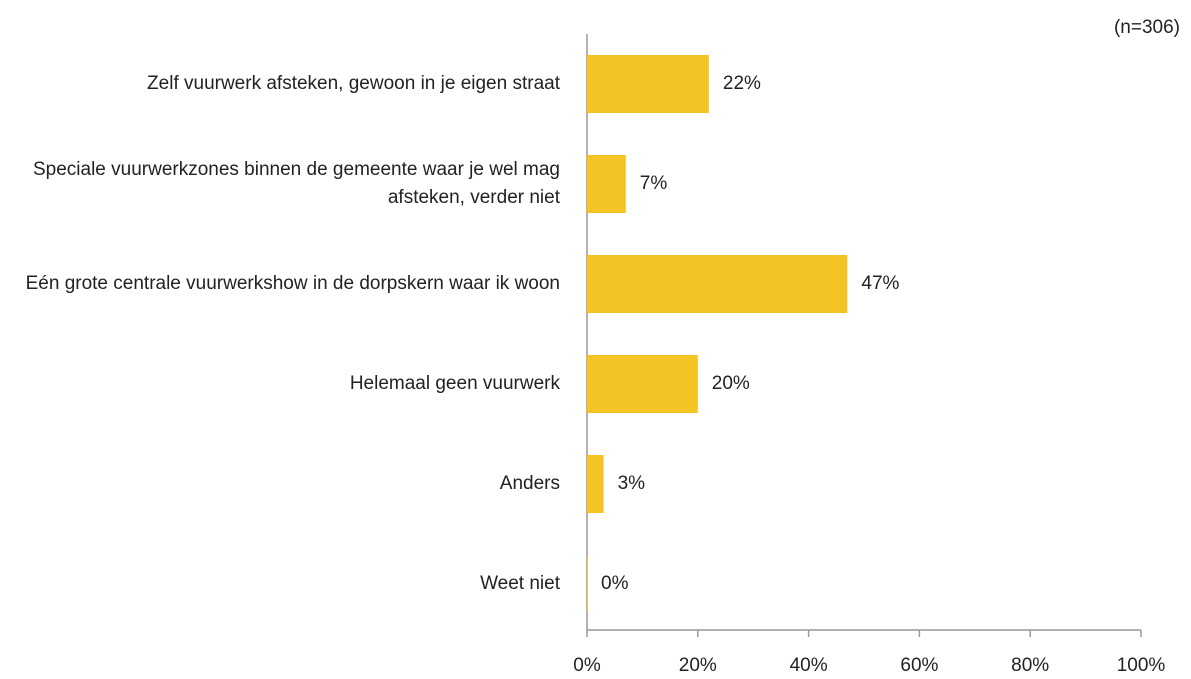 The height and width of the screenshot is (679, 1191). What do you see at coordinates (809, 665) in the screenshot?
I see `x-tick-label: 40%` at bounding box center [809, 665].